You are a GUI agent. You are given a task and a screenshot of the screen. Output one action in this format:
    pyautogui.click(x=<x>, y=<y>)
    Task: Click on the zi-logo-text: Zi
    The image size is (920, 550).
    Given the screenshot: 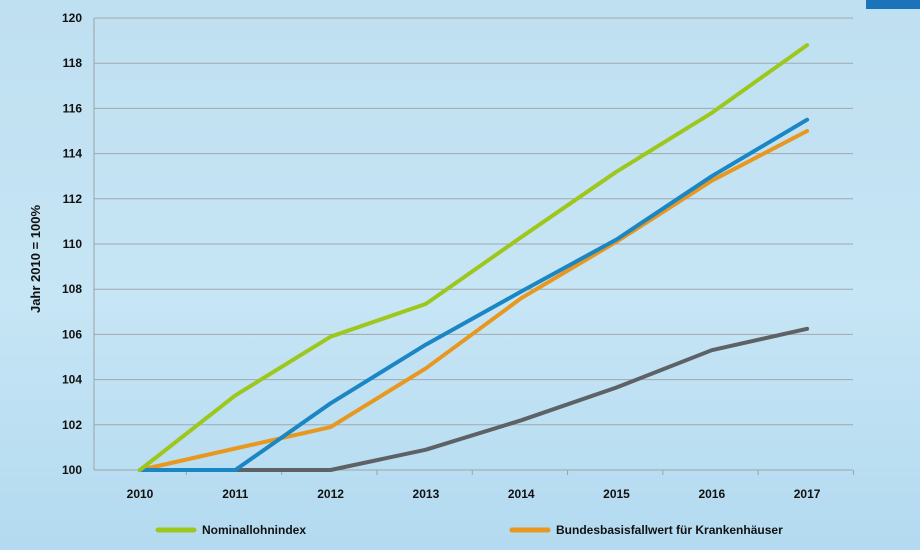 What is the action you would take?
    pyautogui.click(x=886, y=8)
    